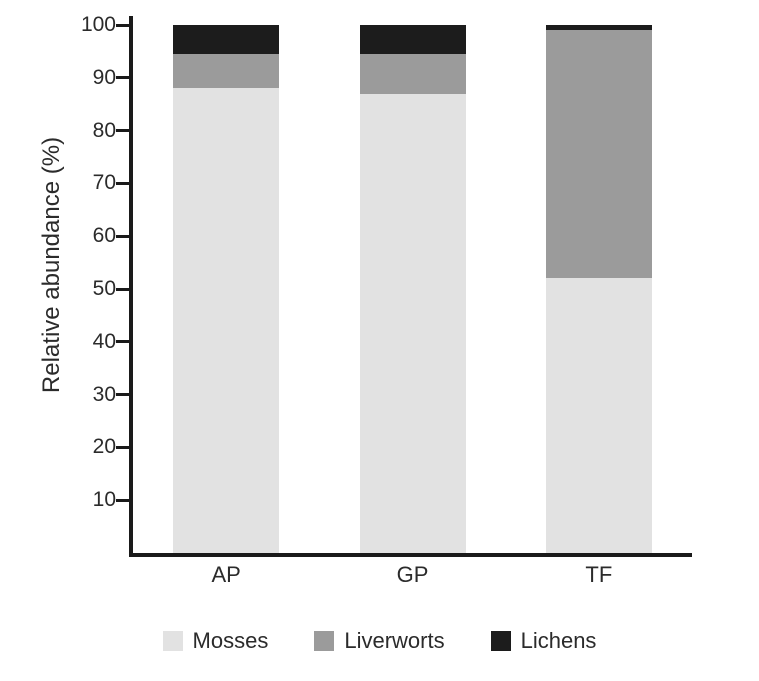 The height and width of the screenshot is (681, 759). I want to click on legend-item-lichens: Lichens, so click(543, 641).